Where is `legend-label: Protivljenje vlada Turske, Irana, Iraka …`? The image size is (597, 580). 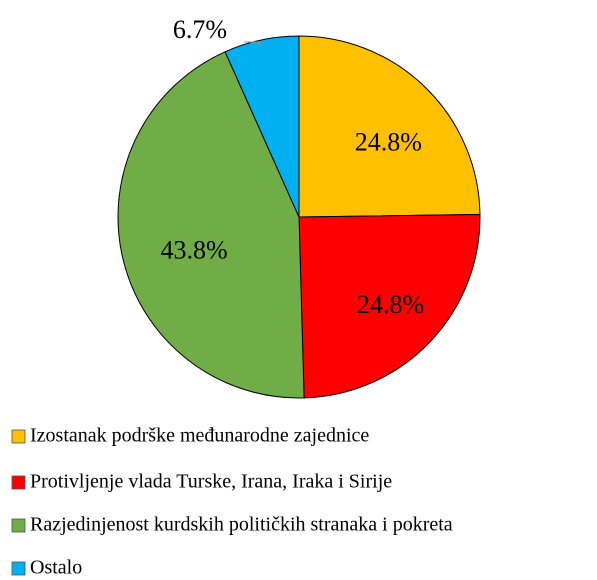 legend-label: Protivljenje vlada Turske, Irana, Iraka … is located at coordinates (211, 482).